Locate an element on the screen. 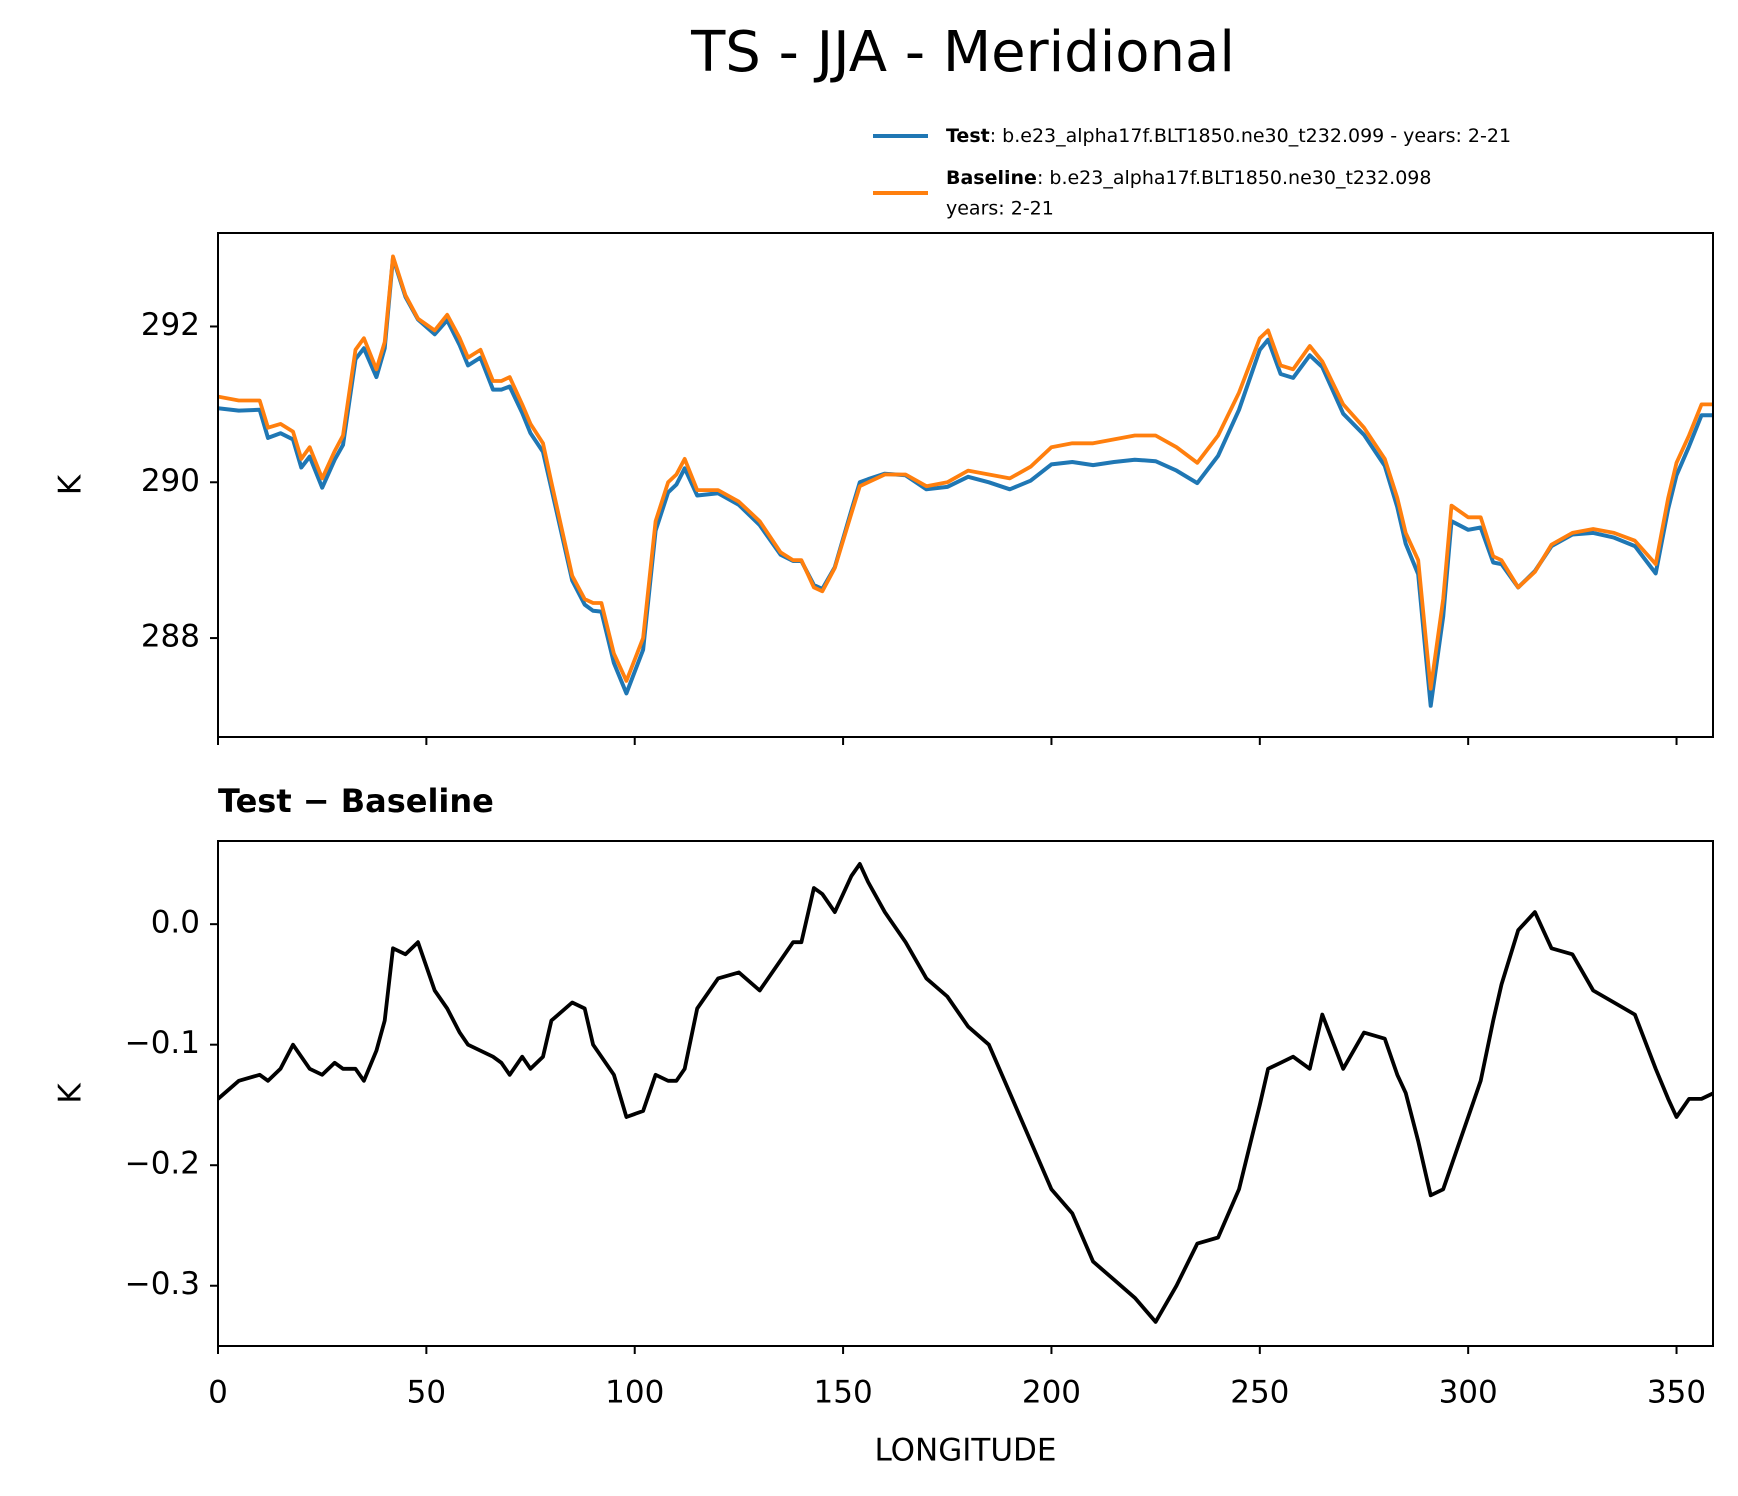 Image resolution: width=1738 pixels, height=1496 pixels. x-tick-label: 100 is located at coordinates (634, 1393).